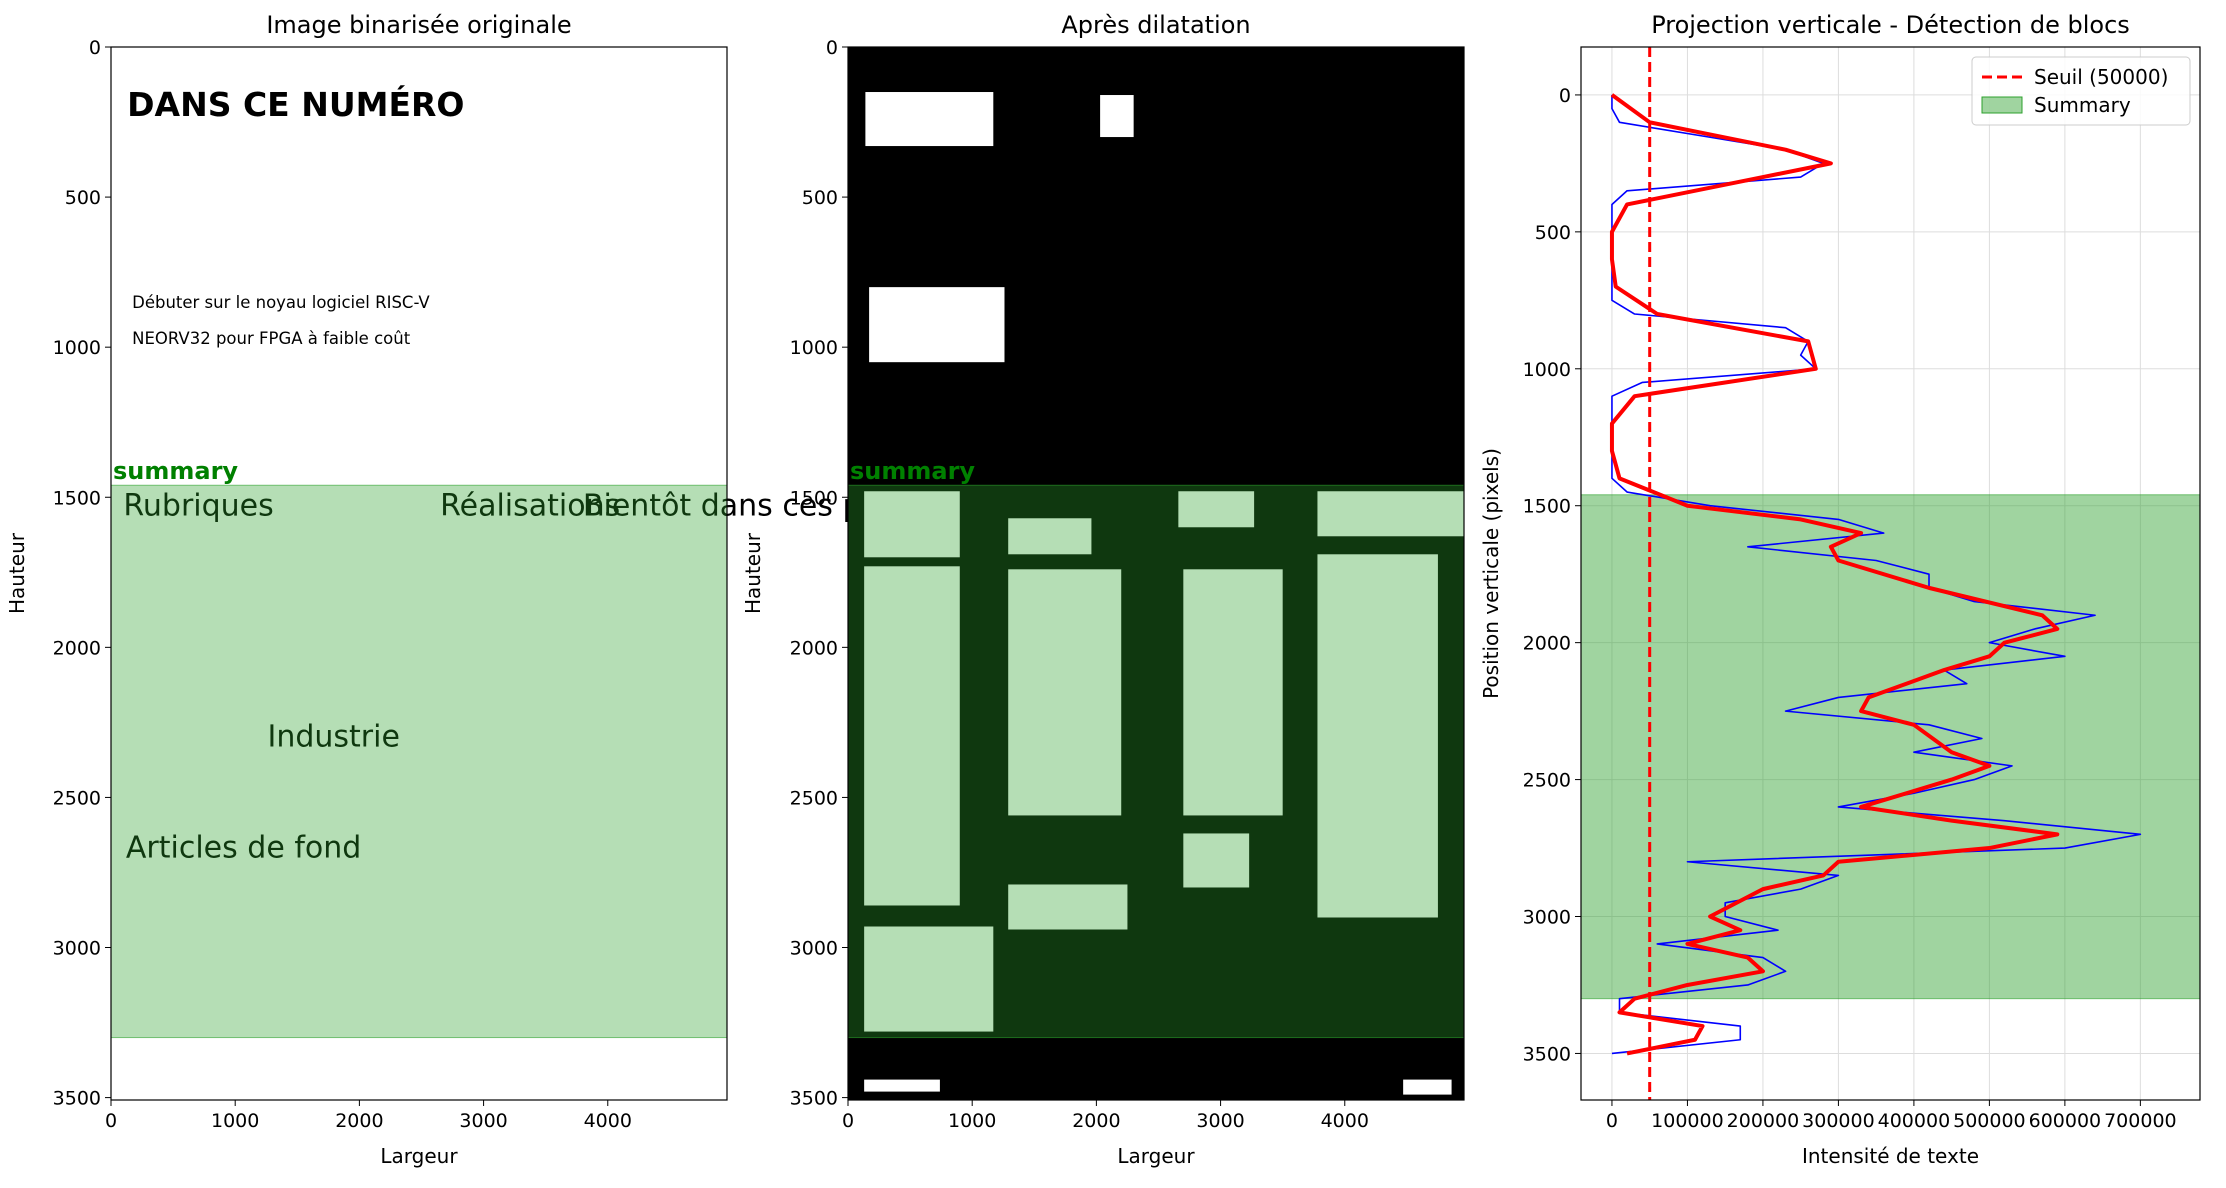  Describe the element at coordinates (2081, 91) in the screenshot. I see `legend-box` at that location.